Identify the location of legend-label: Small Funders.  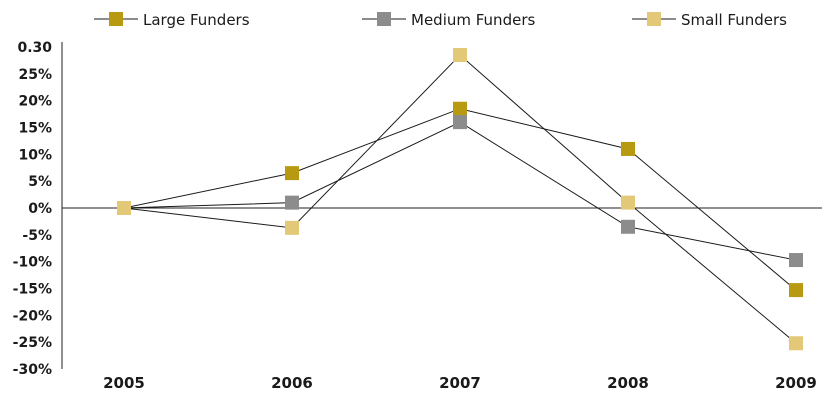
(734, 20).